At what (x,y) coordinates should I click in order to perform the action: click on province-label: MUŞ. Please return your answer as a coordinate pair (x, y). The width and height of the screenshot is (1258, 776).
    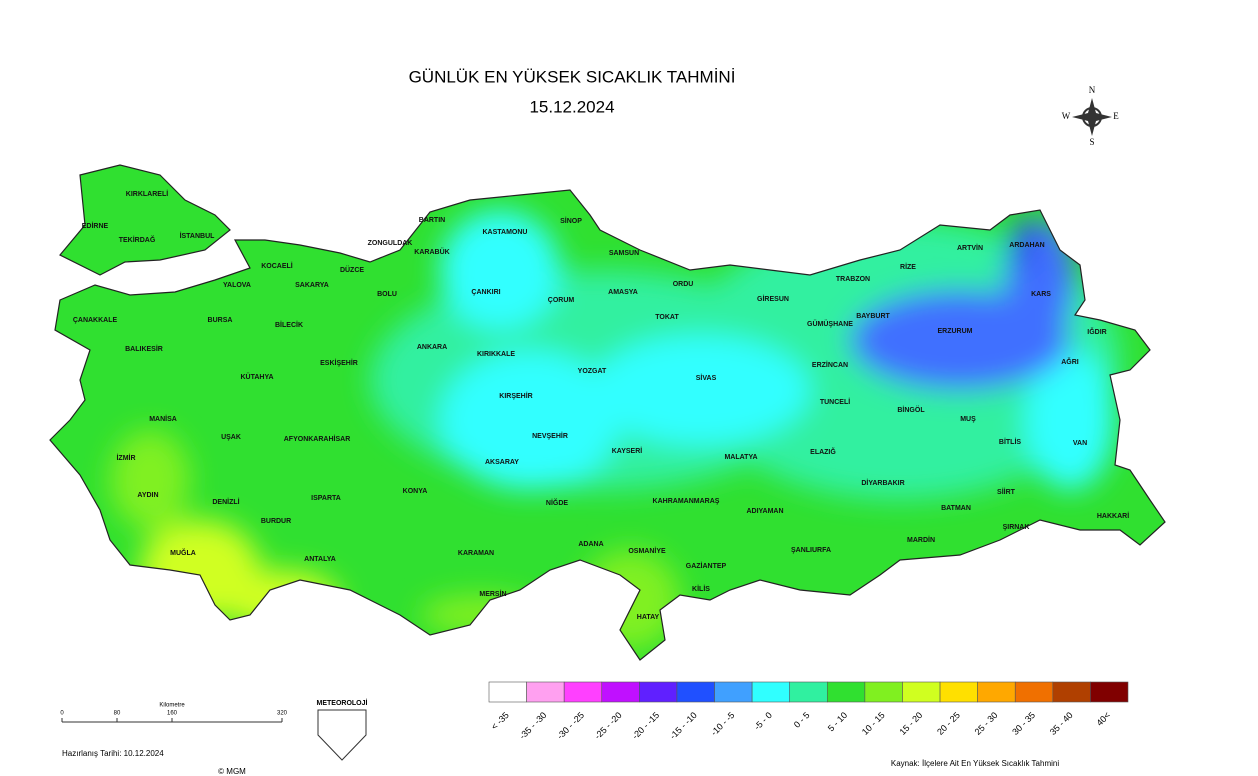
    Looking at the image, I should click on (968, 419).